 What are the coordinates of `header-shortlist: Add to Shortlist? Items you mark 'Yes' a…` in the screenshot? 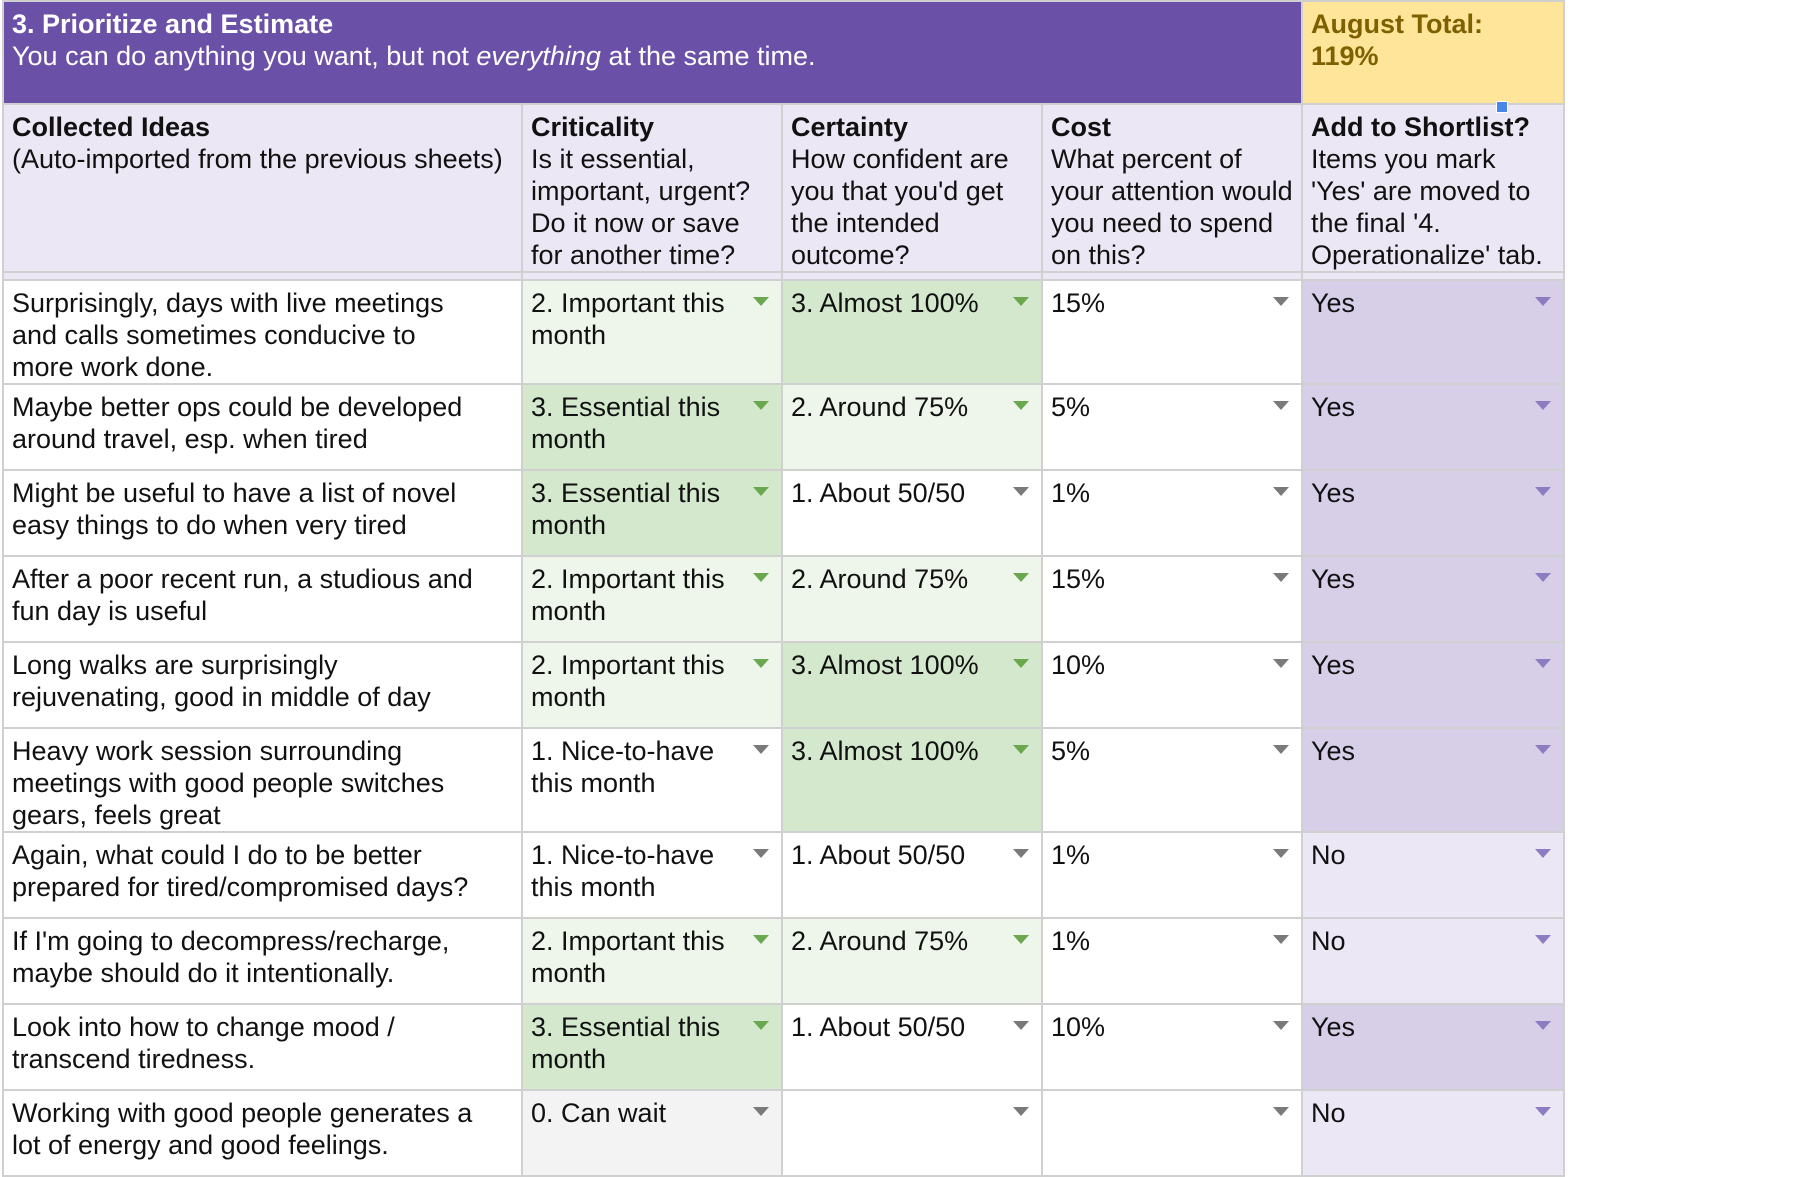 It's located at (1433, 188).